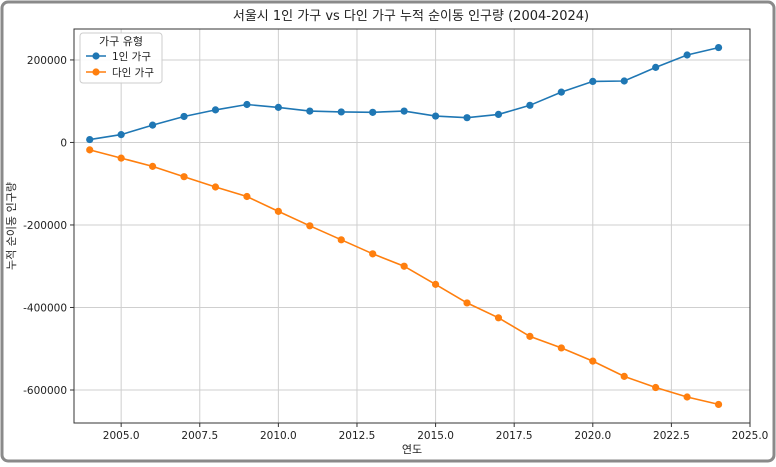 This screenshot has width=776, height=467. I want to click on x-tick-label: 2017.5, so click(514, 436).